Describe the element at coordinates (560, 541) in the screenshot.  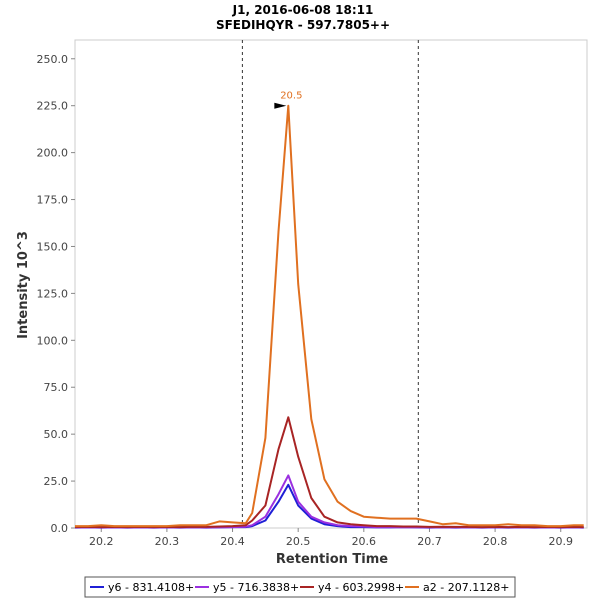
I see `x-tick-label: 20.9` at that location.